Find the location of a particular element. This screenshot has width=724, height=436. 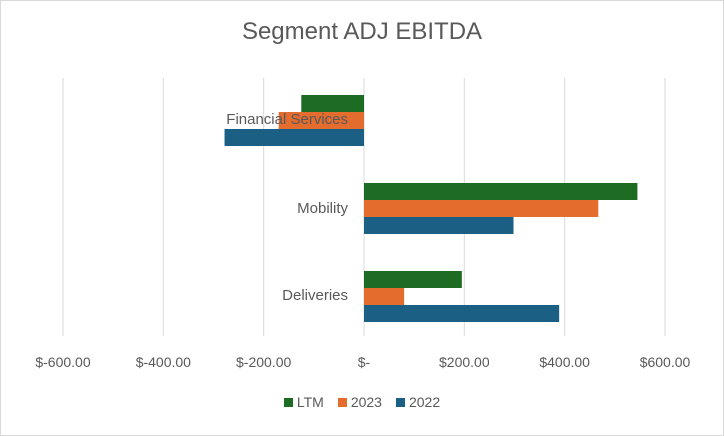

legend-label: LTM is located at coordinates (310, 402).